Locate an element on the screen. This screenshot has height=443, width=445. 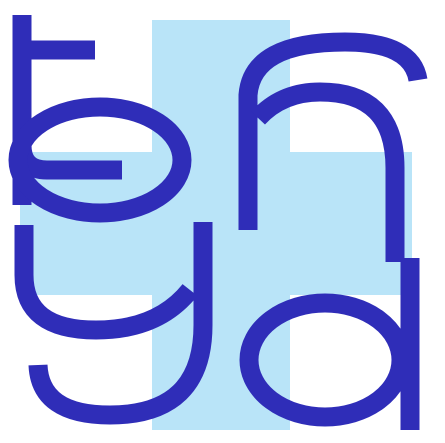
glyph-h-arch is located at coordinates (328, 172).